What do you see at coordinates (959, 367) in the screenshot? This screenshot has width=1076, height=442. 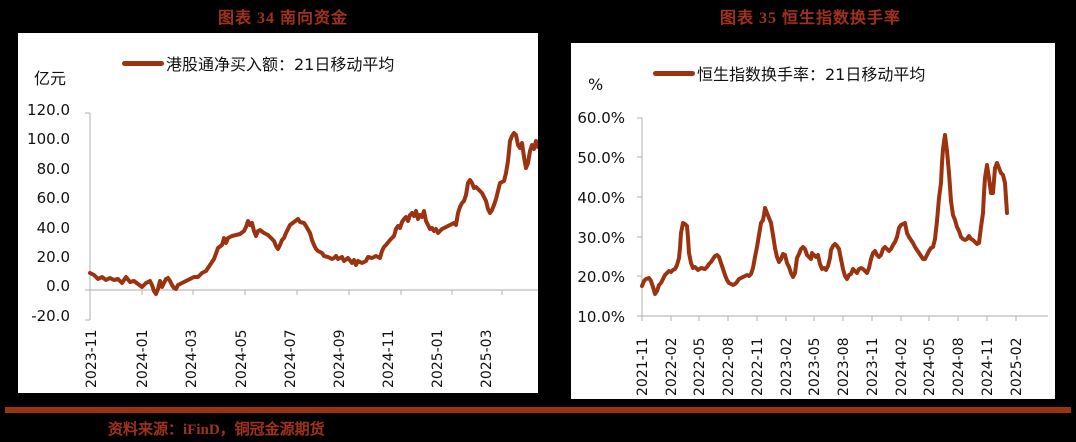 I see `x-tick: 2024-08` at bounding box center [959, 367].